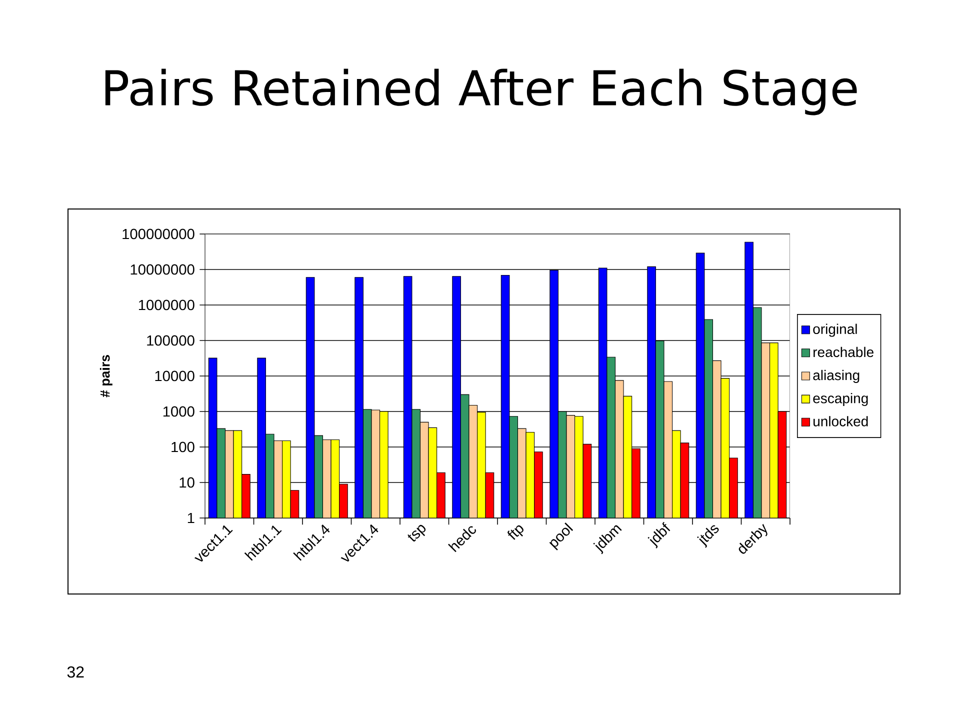 This screenshot has height=720, width=960. I want to click on legend-label: unlocked, so click(841, 421).